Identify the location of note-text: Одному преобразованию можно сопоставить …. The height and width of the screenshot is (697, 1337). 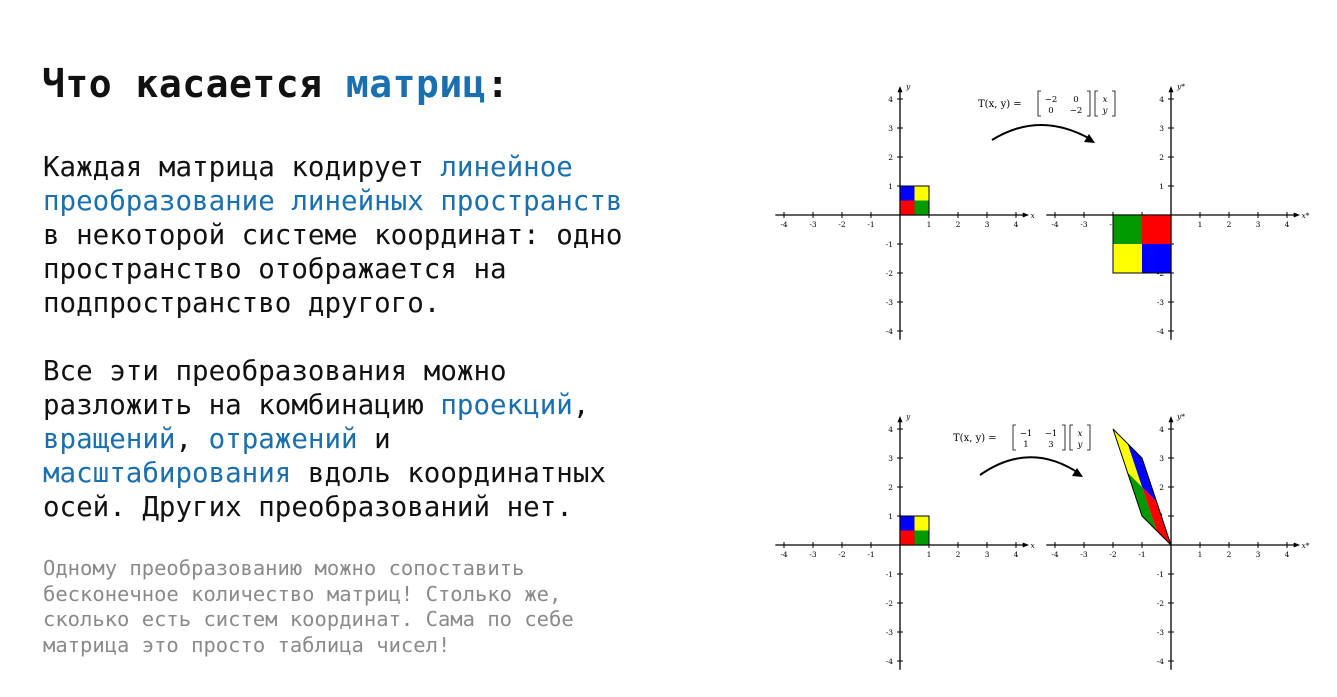
(308, 606).